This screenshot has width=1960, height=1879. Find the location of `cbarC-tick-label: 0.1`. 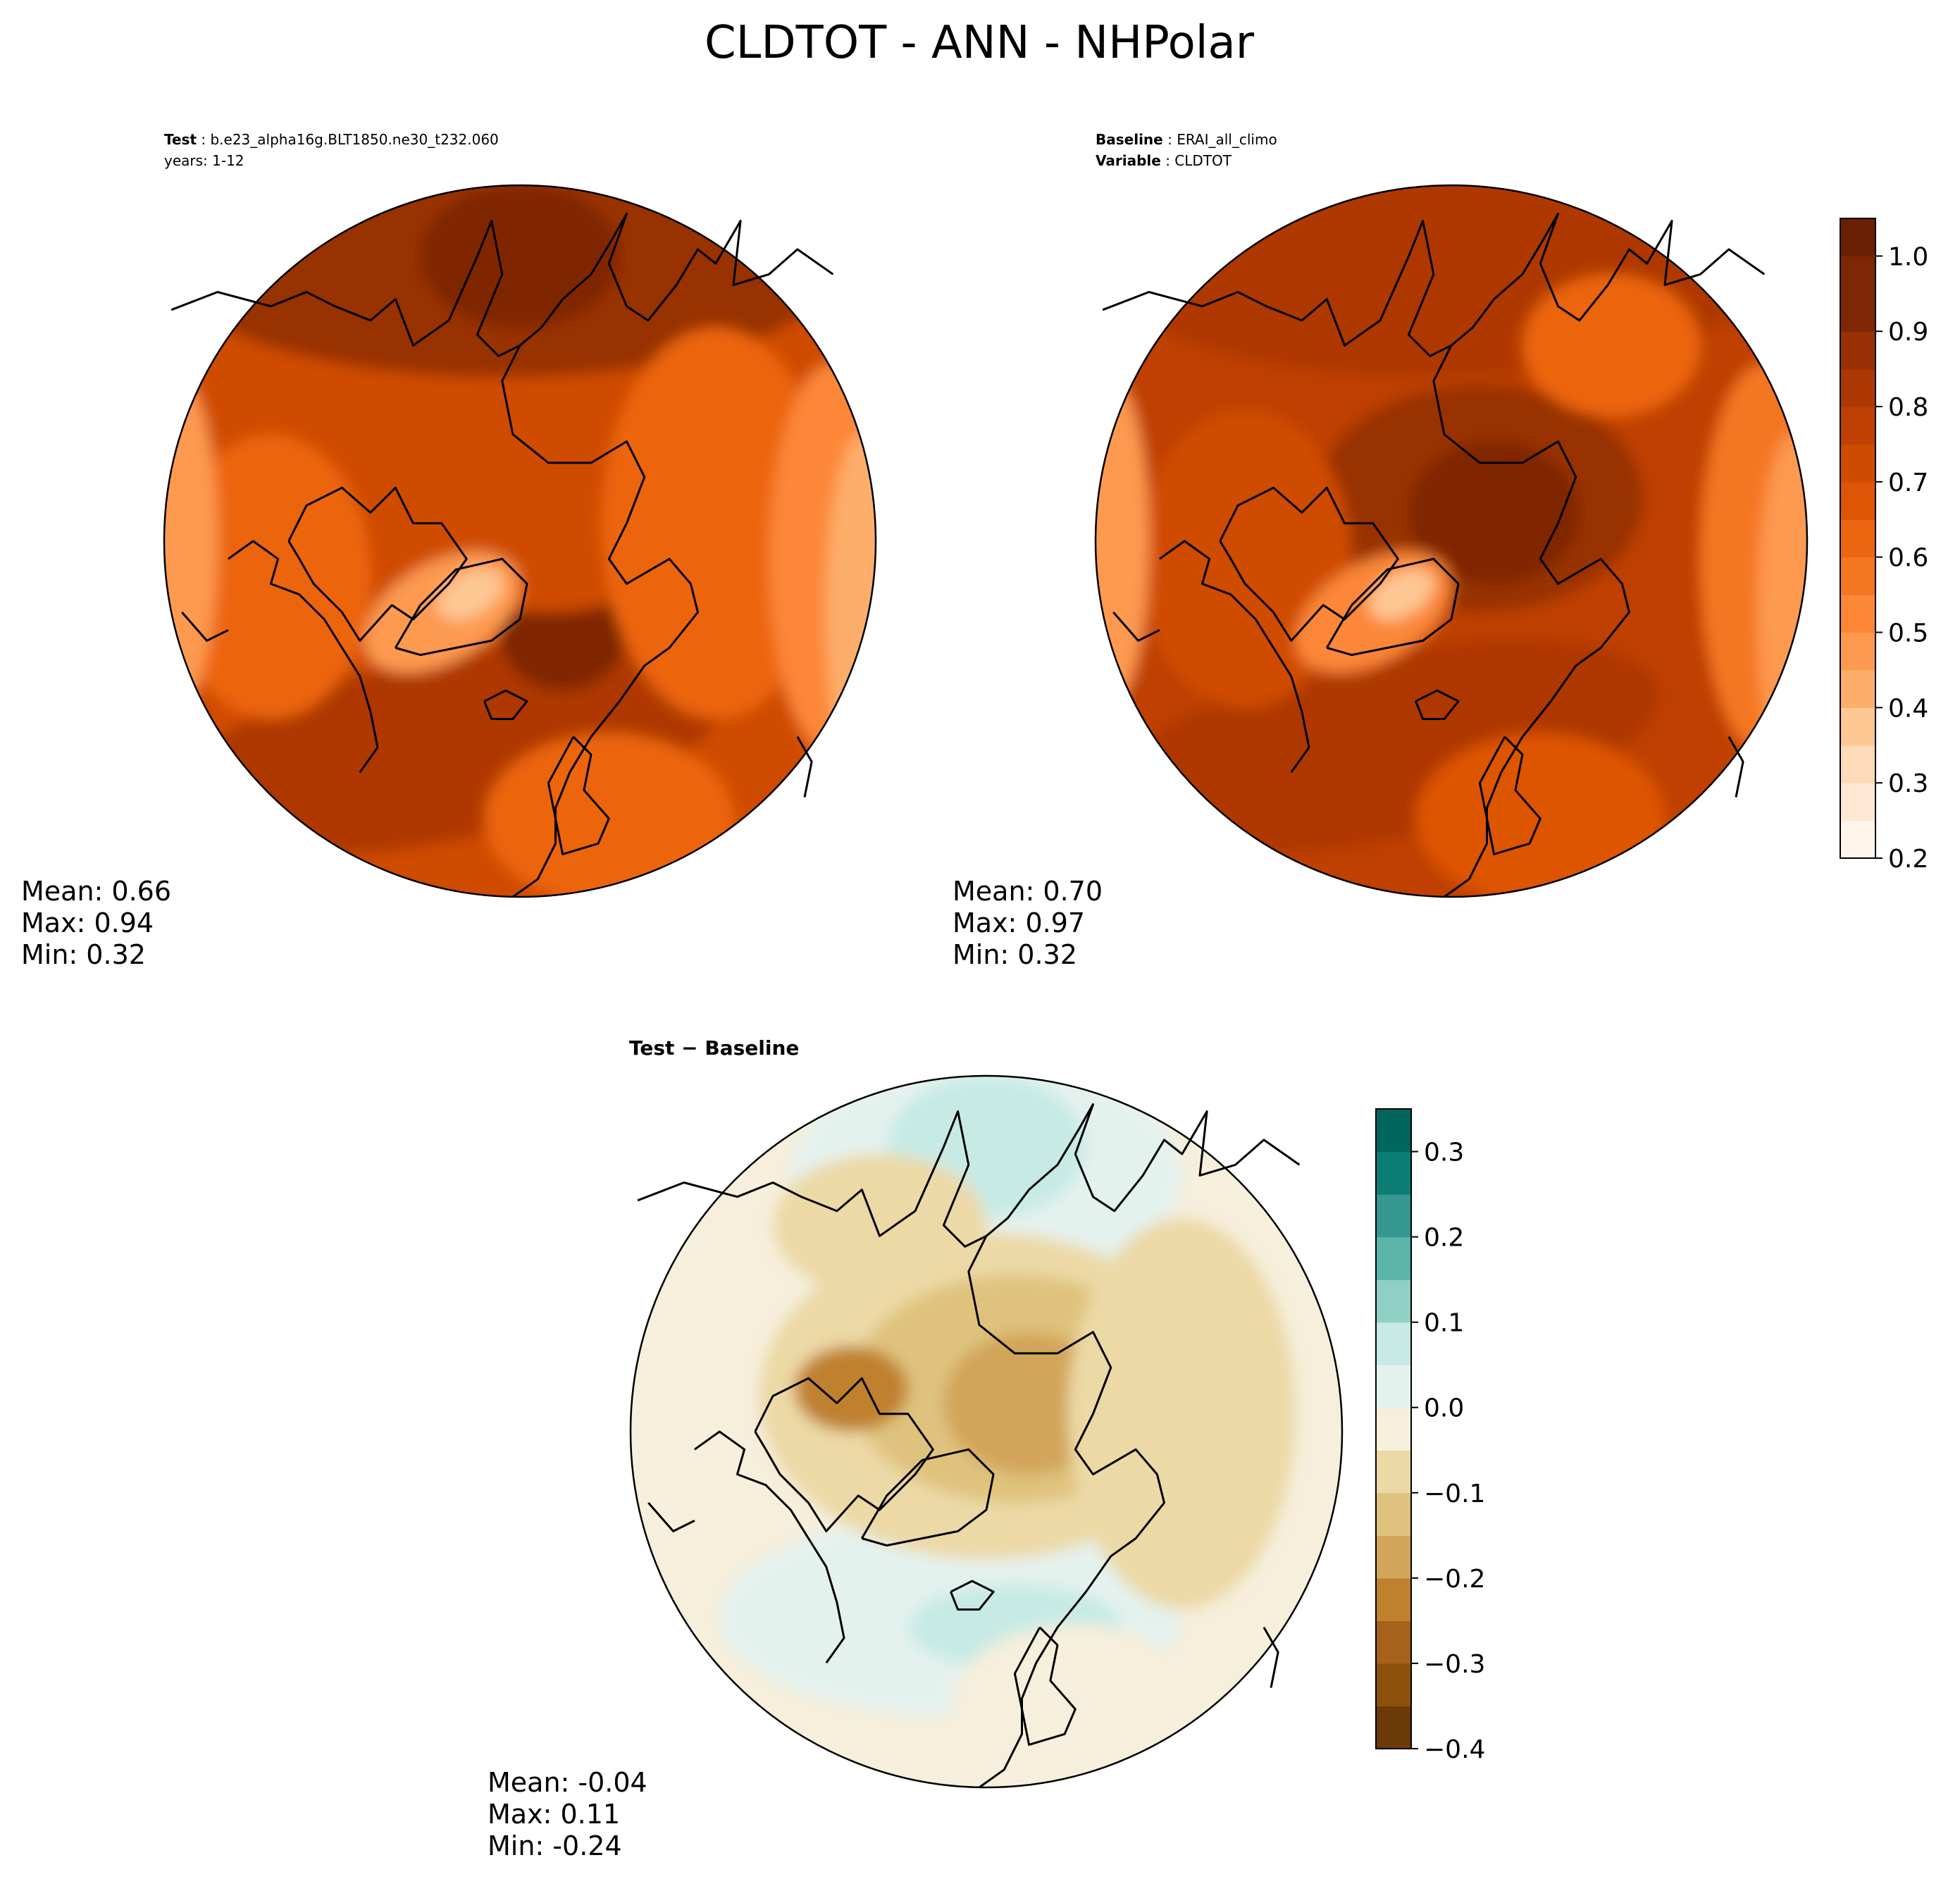

cbarC-tick-label: 0.1 is located at coordinates (1444, 1323).